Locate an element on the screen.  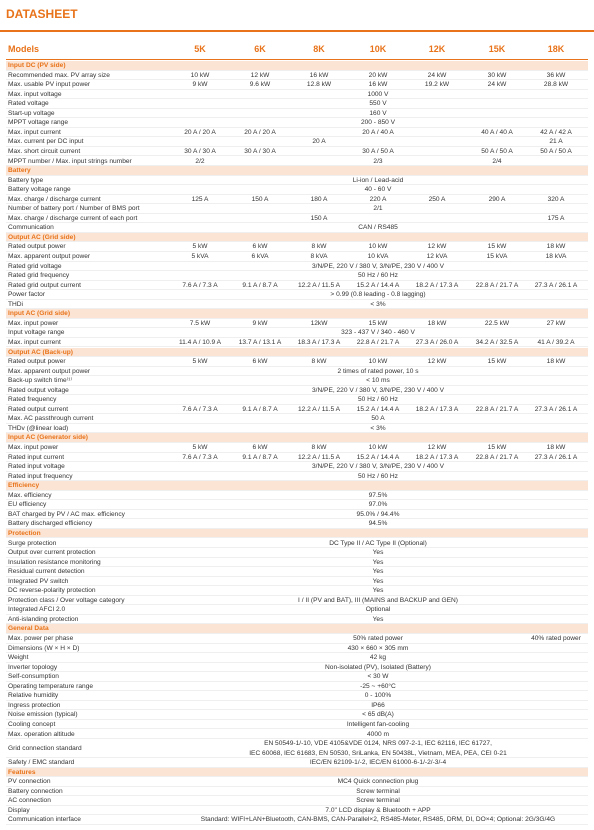
spec-value: < 10 ms is located at coordinates (378, 381).